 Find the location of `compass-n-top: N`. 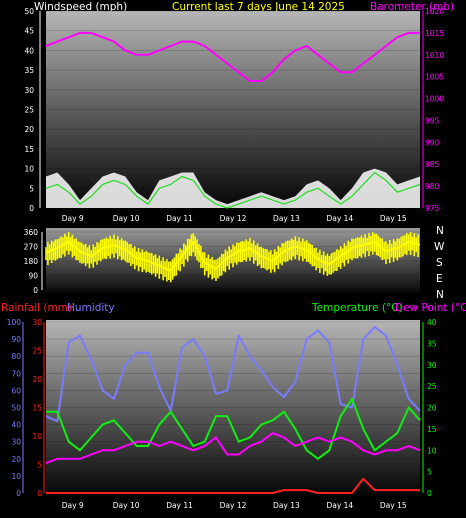

compass-n-top: N is located at coordinates (440, 231).